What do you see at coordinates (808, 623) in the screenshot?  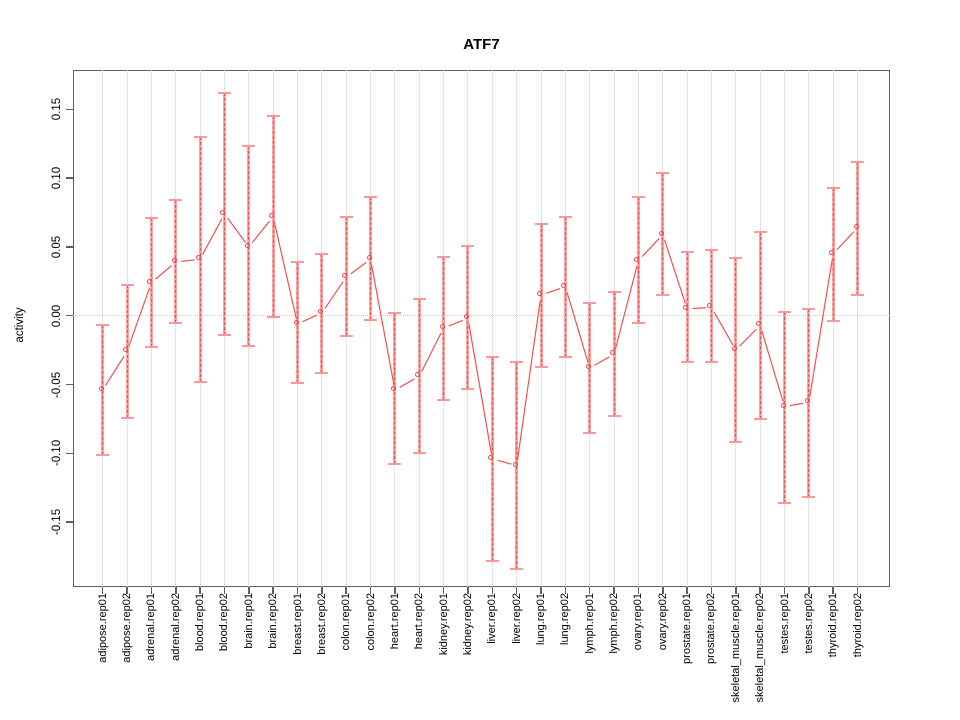 I see `x-tick-label: testes.rep02` at bounding box center [808, 623].